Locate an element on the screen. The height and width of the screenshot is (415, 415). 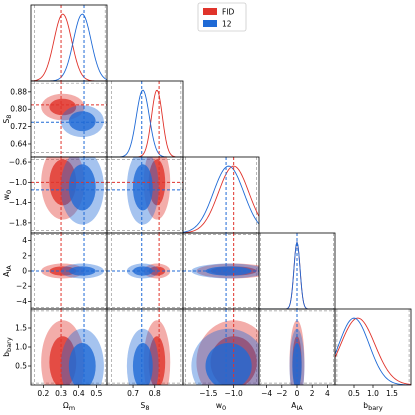
x-tick-label: 0.7 is located at coordinates (133, 393).